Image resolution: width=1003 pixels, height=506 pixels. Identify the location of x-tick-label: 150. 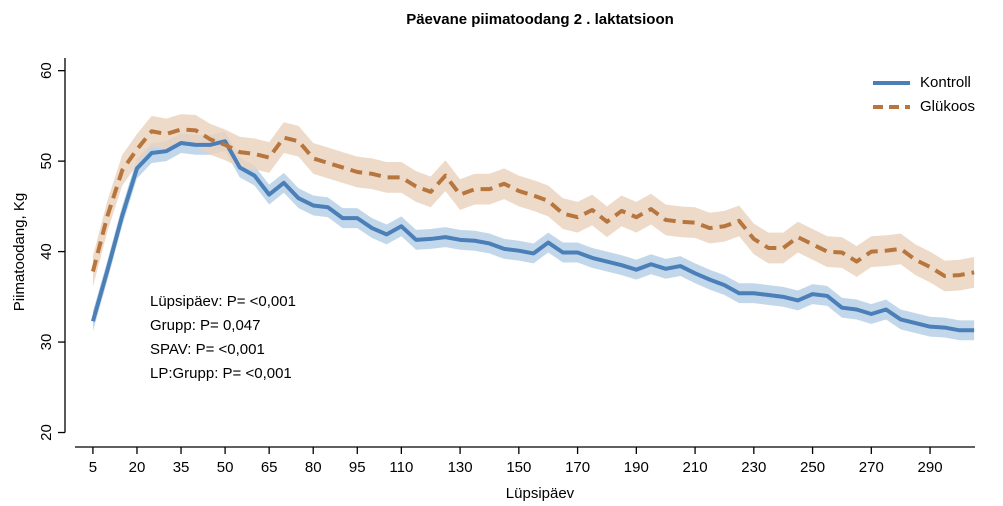
(518, 467).